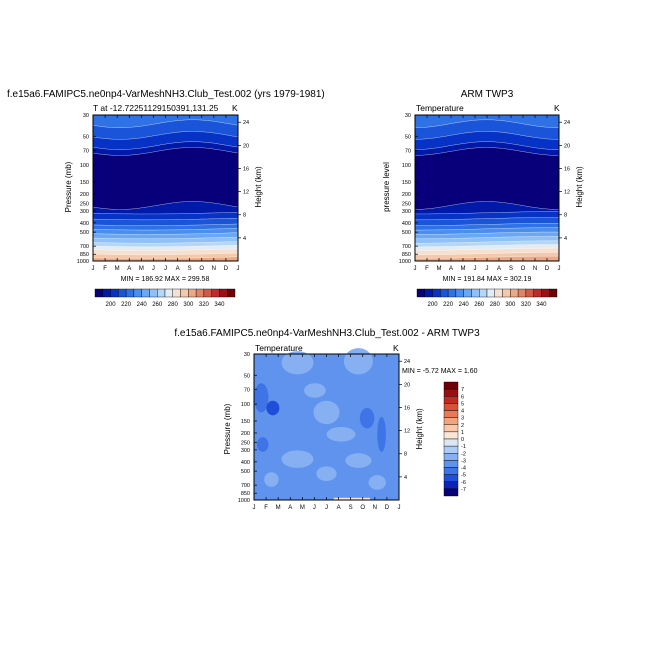  What do you see at coordinates (408, 137) in the screenshot?
I see `y-tick-label: 50` at bounding box center [408, 137].